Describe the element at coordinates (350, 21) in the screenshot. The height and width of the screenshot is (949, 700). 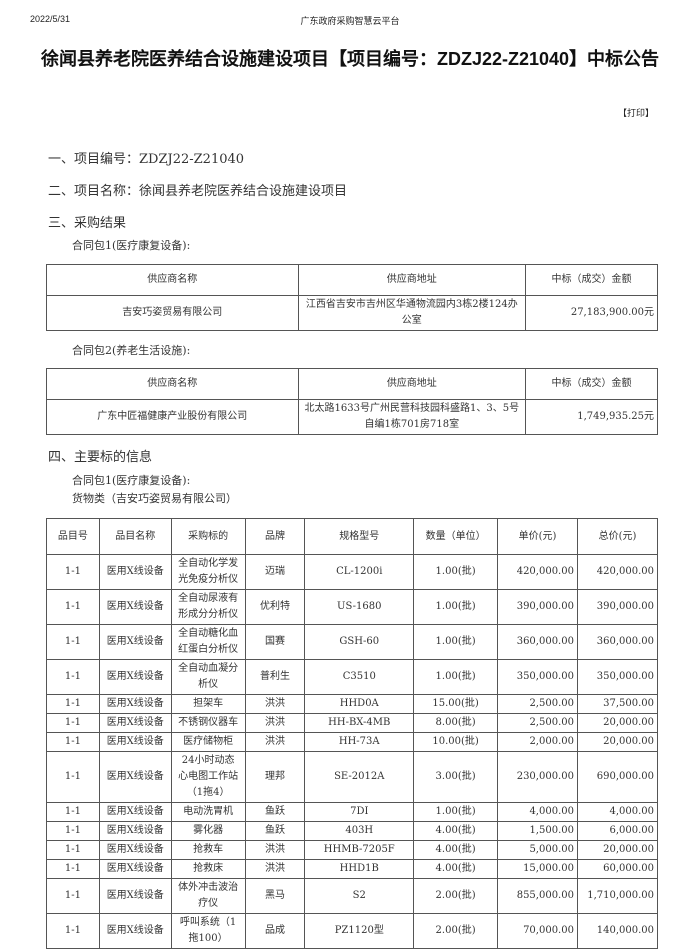
I see `site-name: 广东政府采购智慧云平台` at that location.